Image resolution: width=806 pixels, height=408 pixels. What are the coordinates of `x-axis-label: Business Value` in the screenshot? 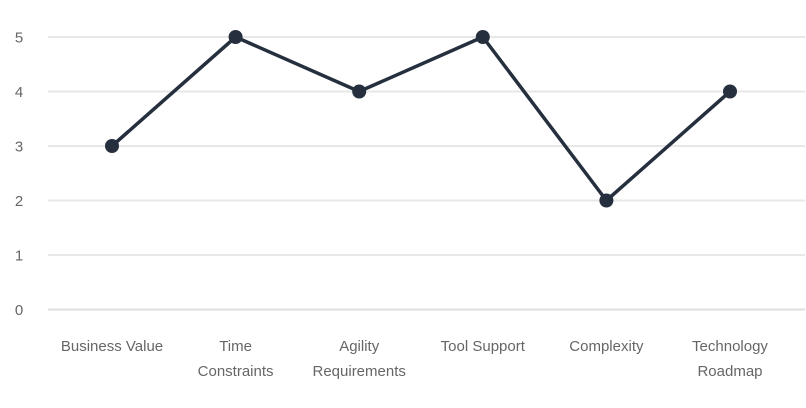 It's located at (112, 346).